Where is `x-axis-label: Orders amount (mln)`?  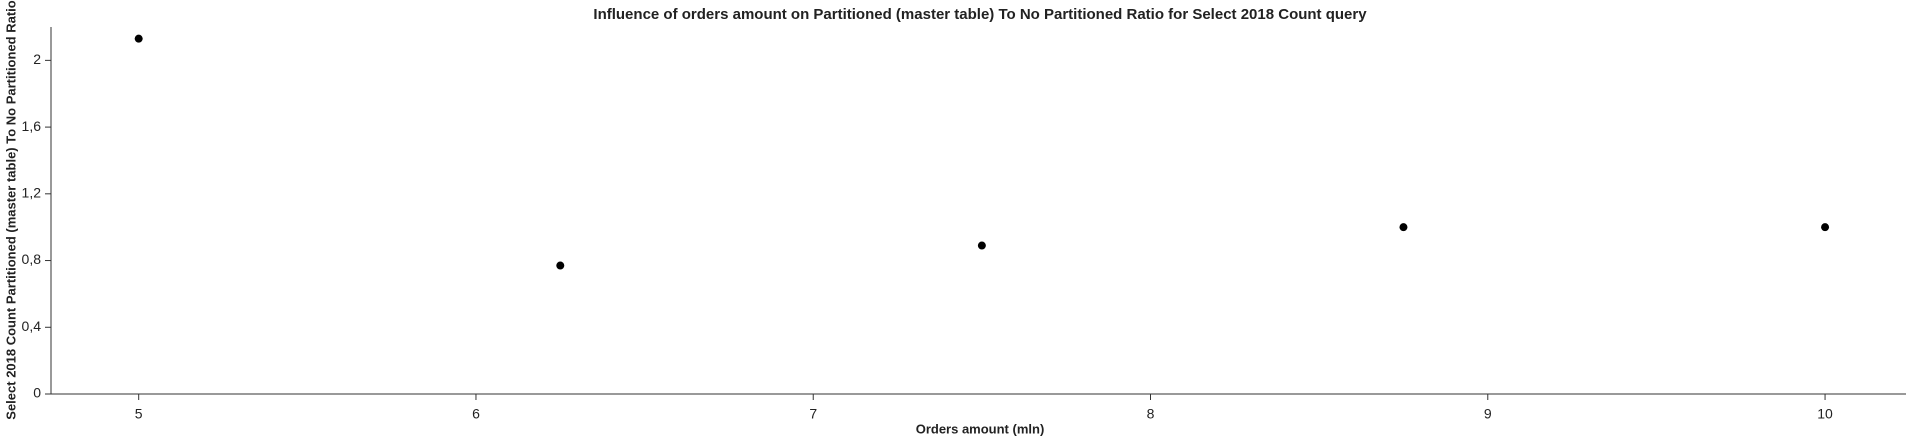 x-axis-label: Orders amount (mln) is located at coordinates (980, 428).